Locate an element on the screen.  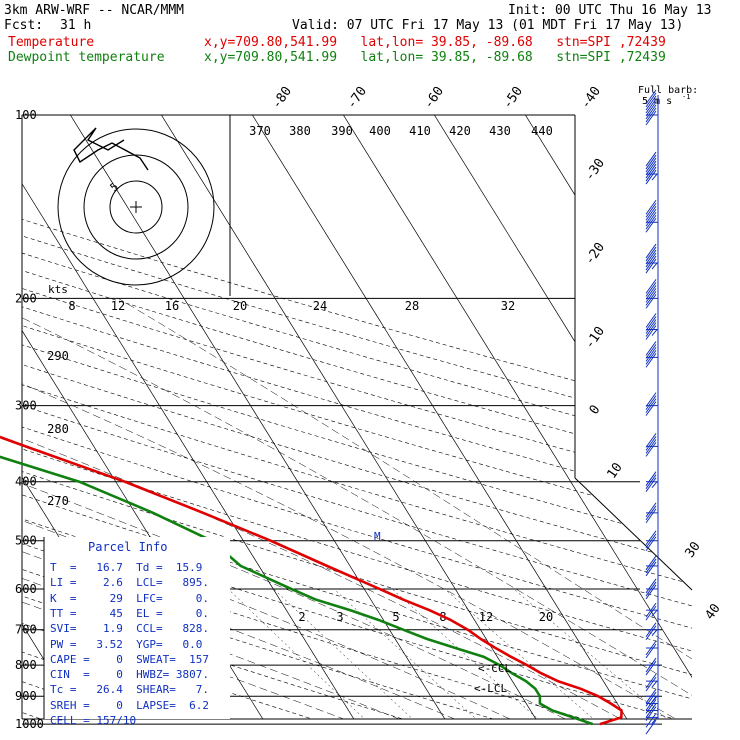
dewpoint-legend: Dewpoint temperature is located at coordinates (86, 57).